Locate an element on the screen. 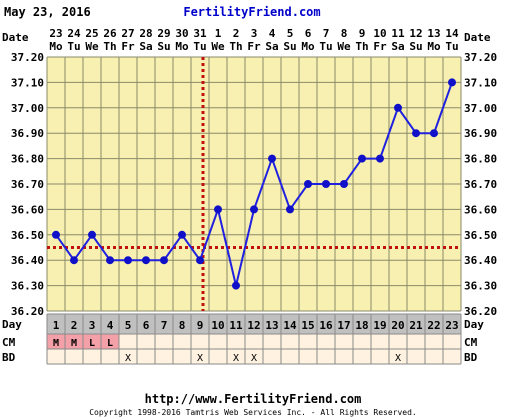  chart-date: May 23, 2016 is located at coordinates (47, 12).